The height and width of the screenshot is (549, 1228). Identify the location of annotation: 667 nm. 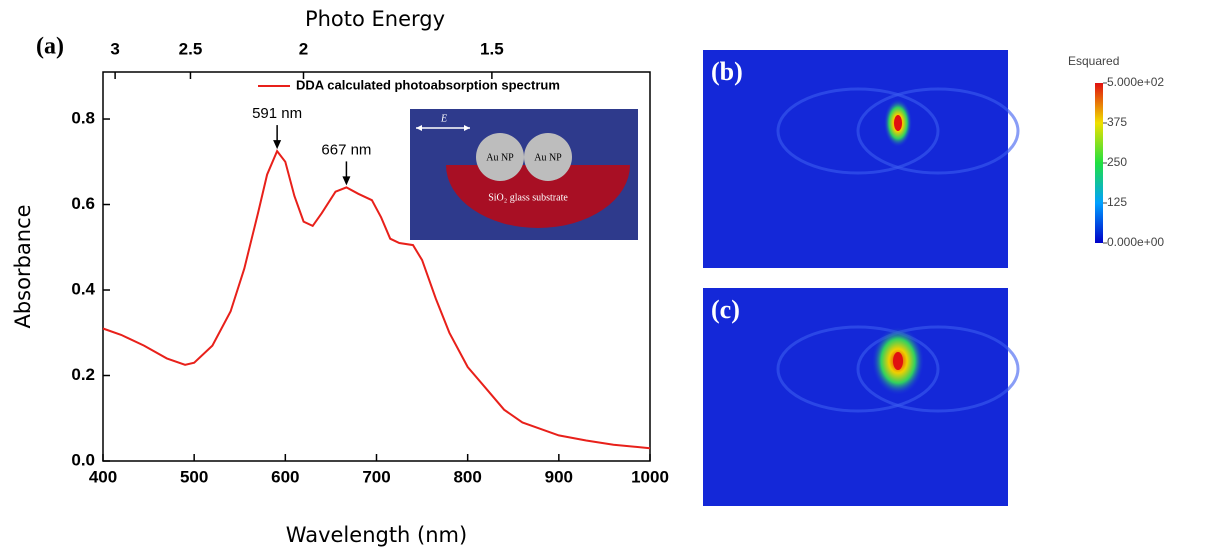
(346, 149).